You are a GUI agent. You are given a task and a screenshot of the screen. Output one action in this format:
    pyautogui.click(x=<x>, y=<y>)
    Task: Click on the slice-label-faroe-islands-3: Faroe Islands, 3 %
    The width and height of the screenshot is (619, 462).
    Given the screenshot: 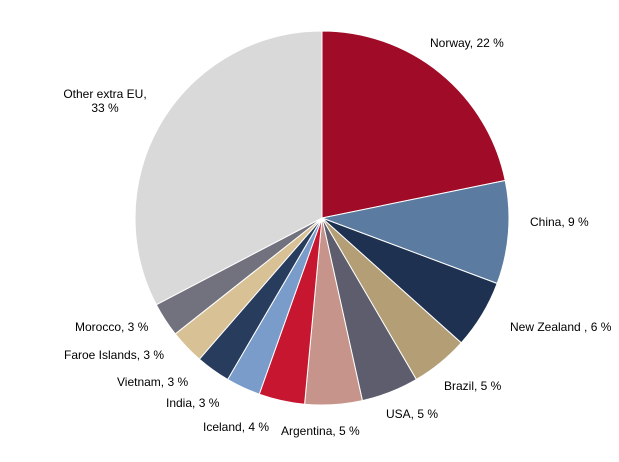 What is the action you would take?
    pyautogui.click(x=114, y=355)
    